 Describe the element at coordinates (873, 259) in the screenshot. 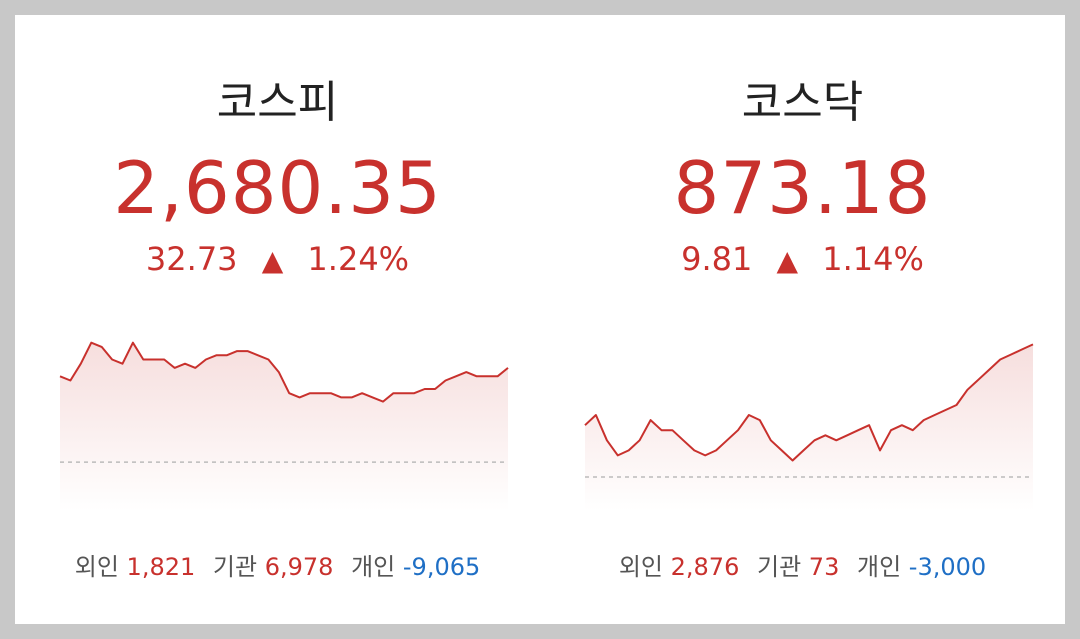

I see `change-percent: 1.14%` at that location.